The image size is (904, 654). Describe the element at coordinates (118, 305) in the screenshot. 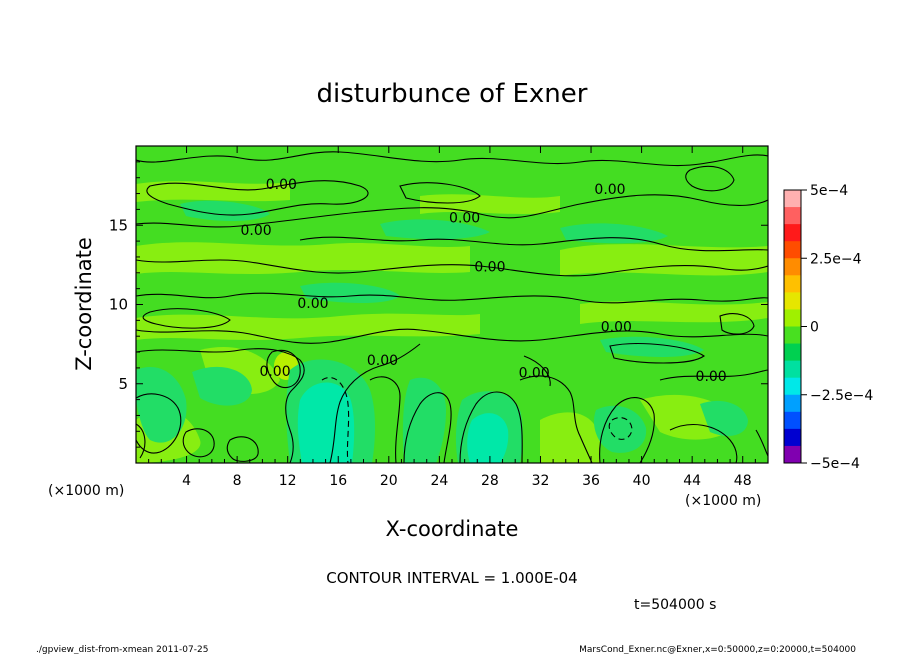

I see `y-tick-label: 10` at that location.